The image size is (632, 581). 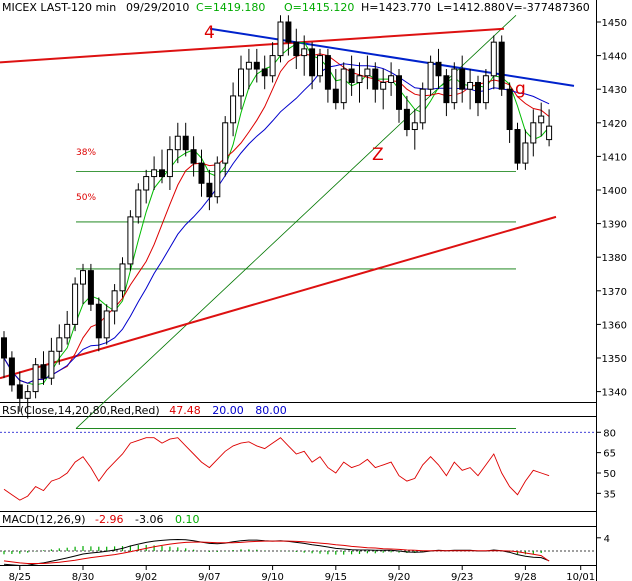 What do you see at coordinates (399, 576) in the screenshot?
I see `x-tick-label: 9/20` at bounding box center [399, 576].